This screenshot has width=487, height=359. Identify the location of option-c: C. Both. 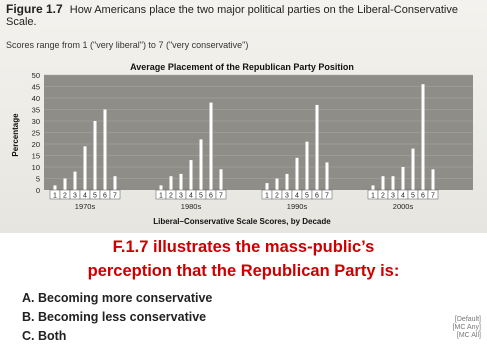
(117, 336).